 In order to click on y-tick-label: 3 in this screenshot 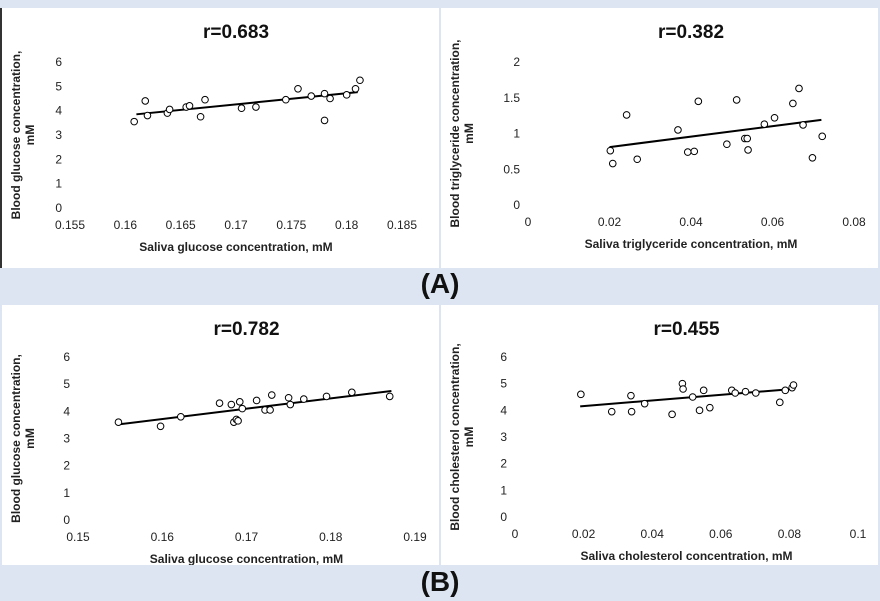, I will do `click(58, 135)`.